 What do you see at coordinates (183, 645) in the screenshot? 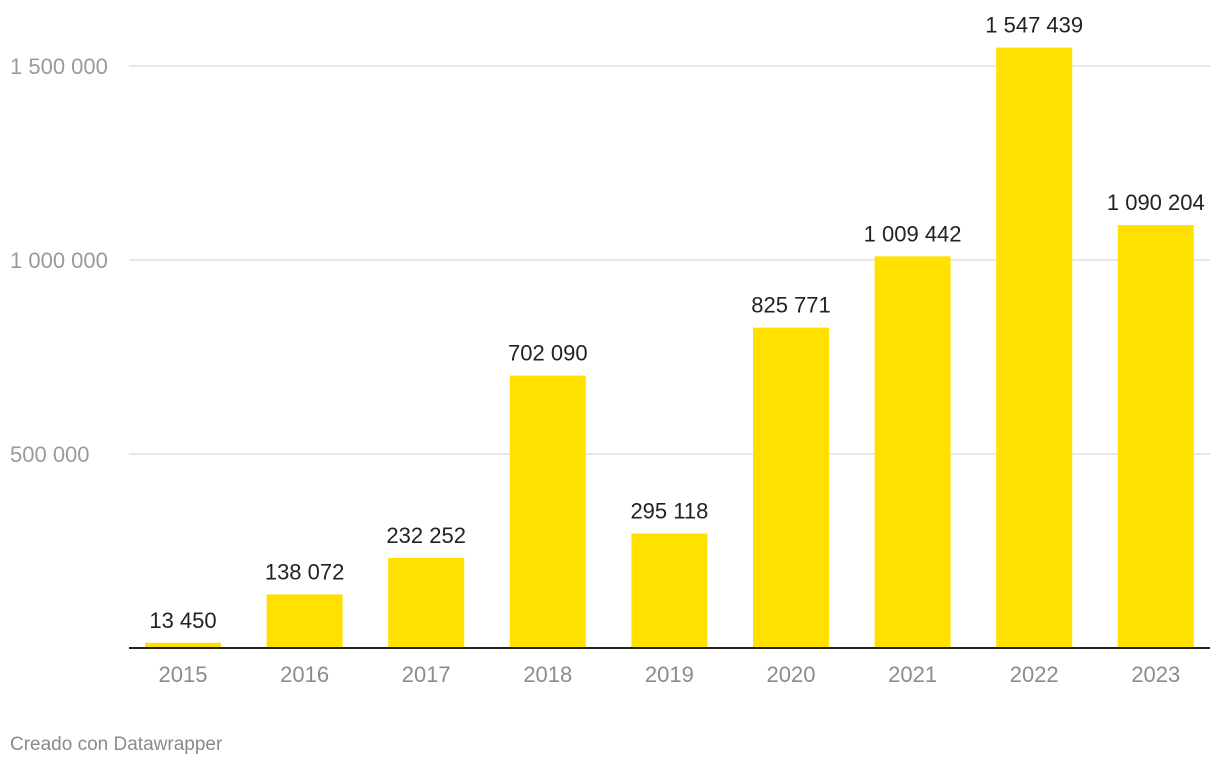
I see `bar-2015` at bounding box center [183, 645].